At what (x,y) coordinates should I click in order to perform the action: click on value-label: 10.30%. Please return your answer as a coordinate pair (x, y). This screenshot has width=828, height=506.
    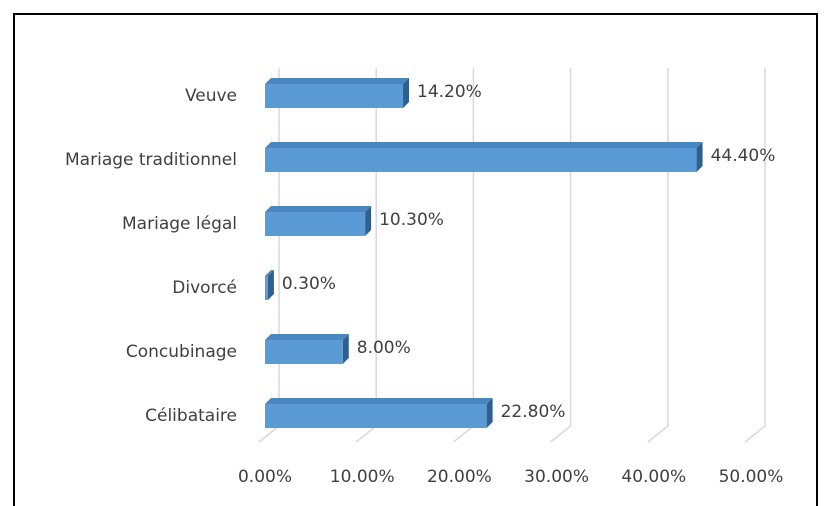
    Looking at the image, I should click on (411, 220).